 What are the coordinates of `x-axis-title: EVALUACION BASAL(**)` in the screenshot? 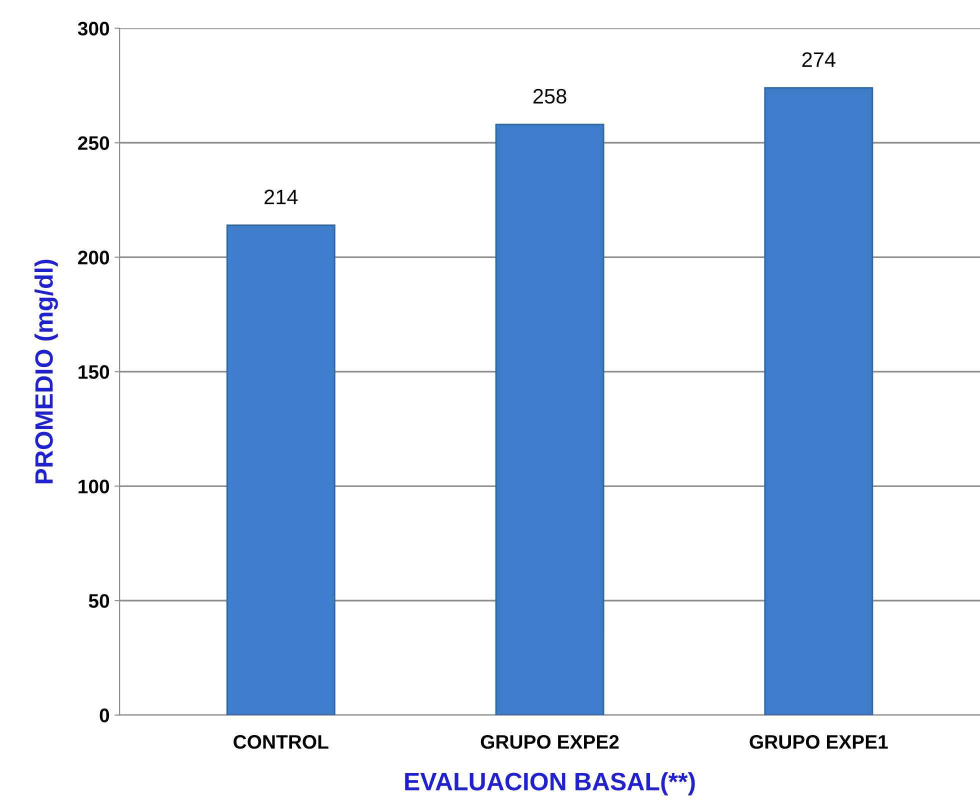 It's located at (550, 784).